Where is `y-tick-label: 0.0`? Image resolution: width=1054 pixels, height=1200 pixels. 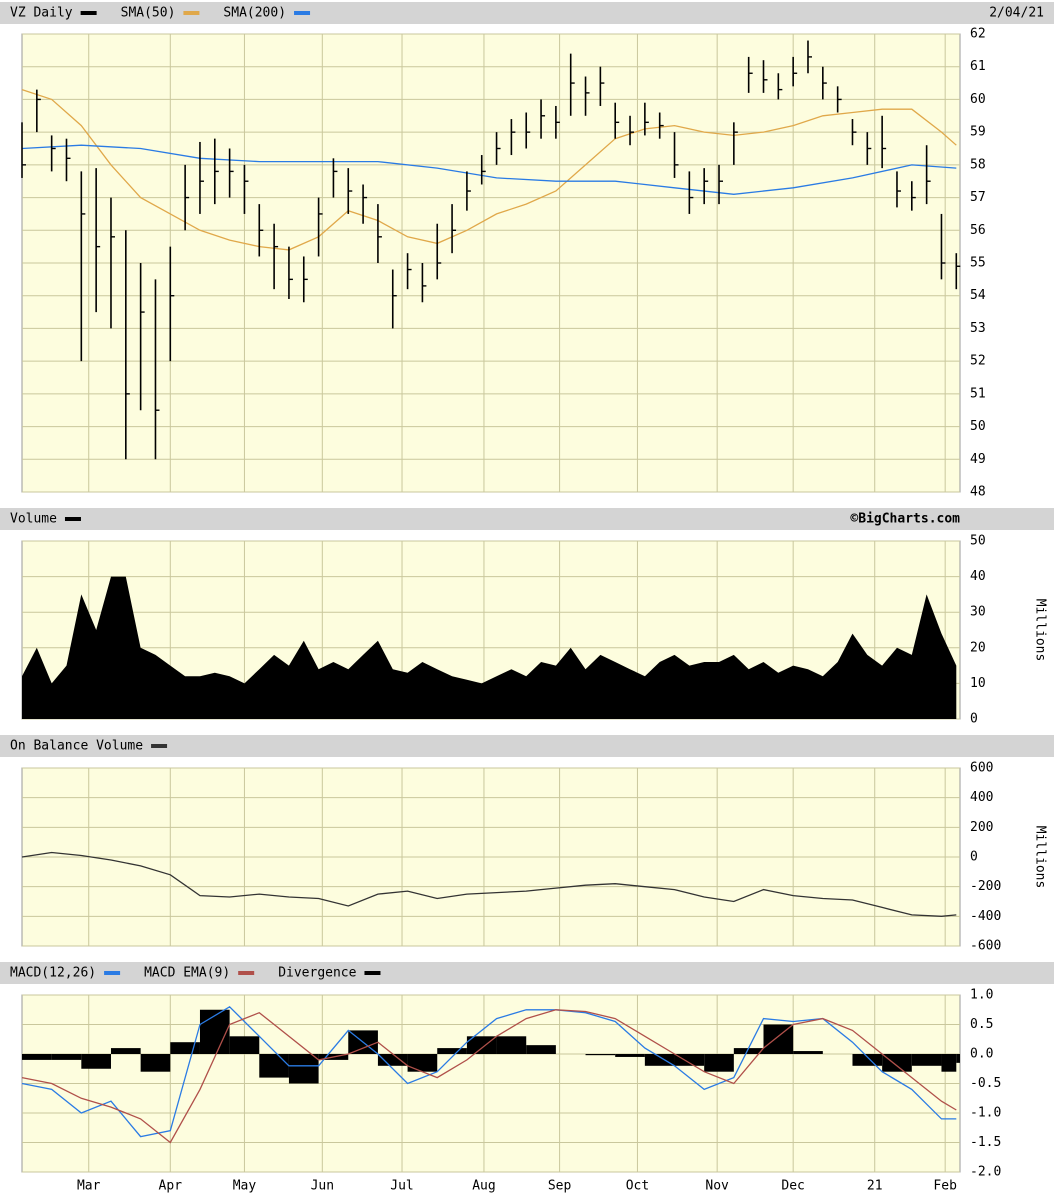 y-tick-label: 0.0 is located at coordinates (981, 1054).